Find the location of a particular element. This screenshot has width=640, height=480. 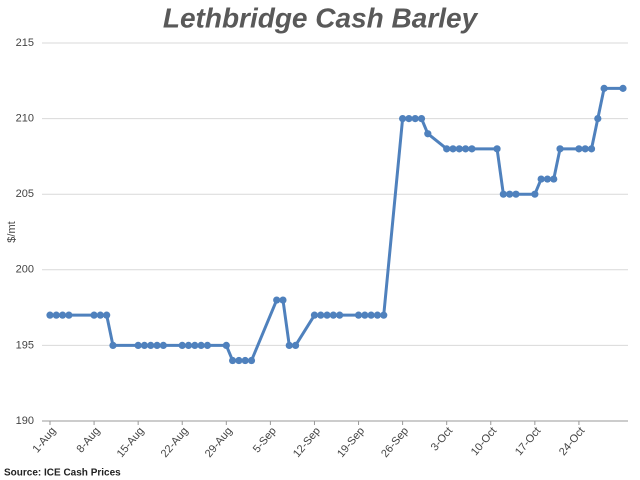

y-tick-label: 190 is located at coordinates (25, 421).